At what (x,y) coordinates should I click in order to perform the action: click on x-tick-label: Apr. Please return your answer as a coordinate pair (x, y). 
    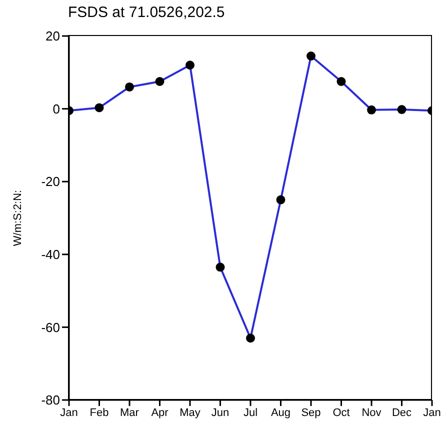
    Looking at the image, I should click on (160, 412).